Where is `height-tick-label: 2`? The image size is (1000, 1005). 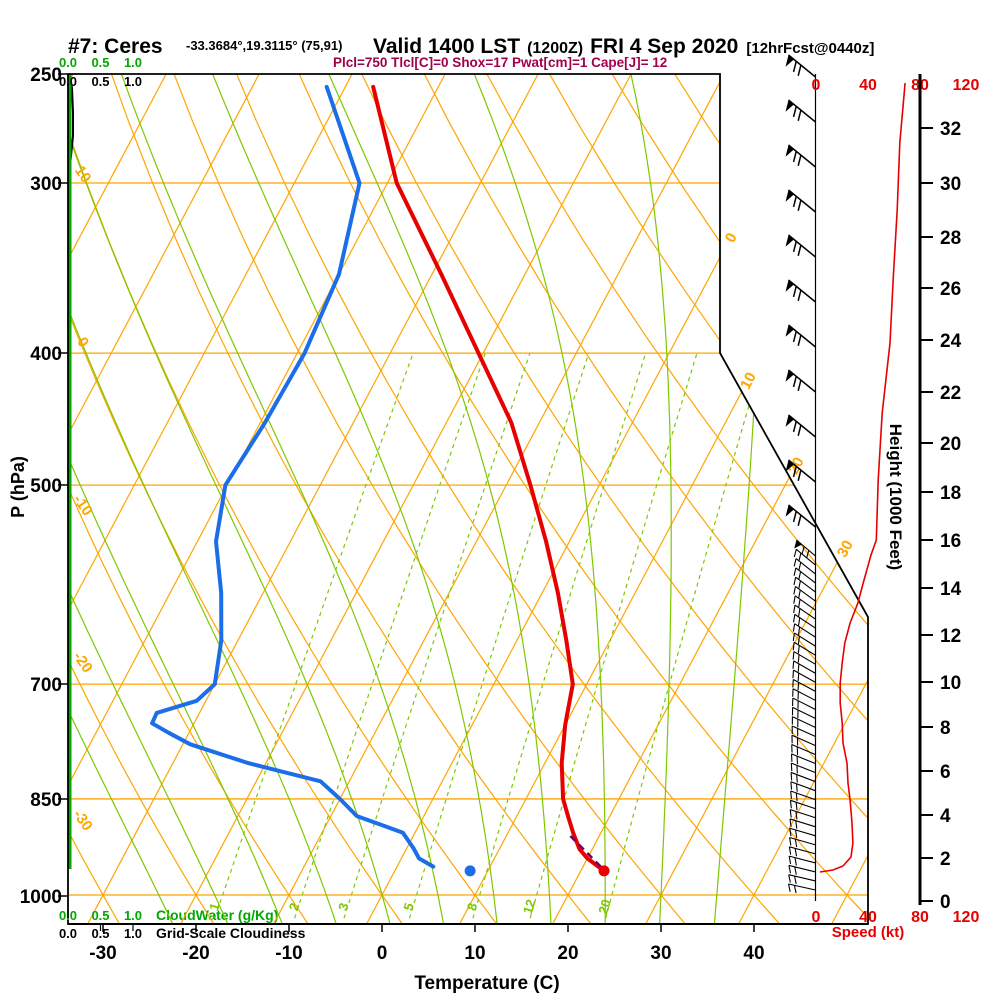 height-tick-label: 2 is located at coordinates (945, 859).